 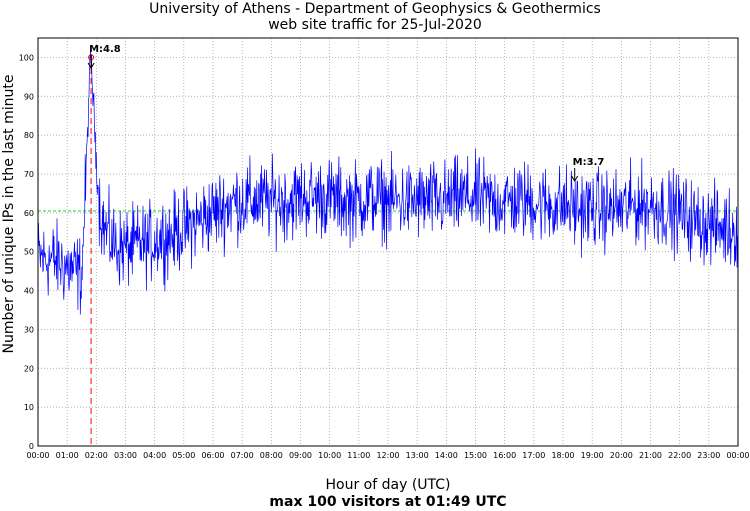 What do you see at coordinates (183, 455) in the screenshot?
I see `x-tick-label: 05:00` at bounding box center [183, 455].